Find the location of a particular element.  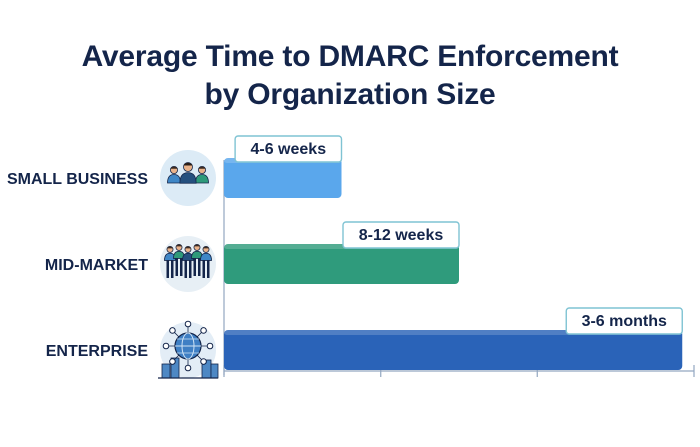

globe-network-icon is located at coordinates (188, 349).